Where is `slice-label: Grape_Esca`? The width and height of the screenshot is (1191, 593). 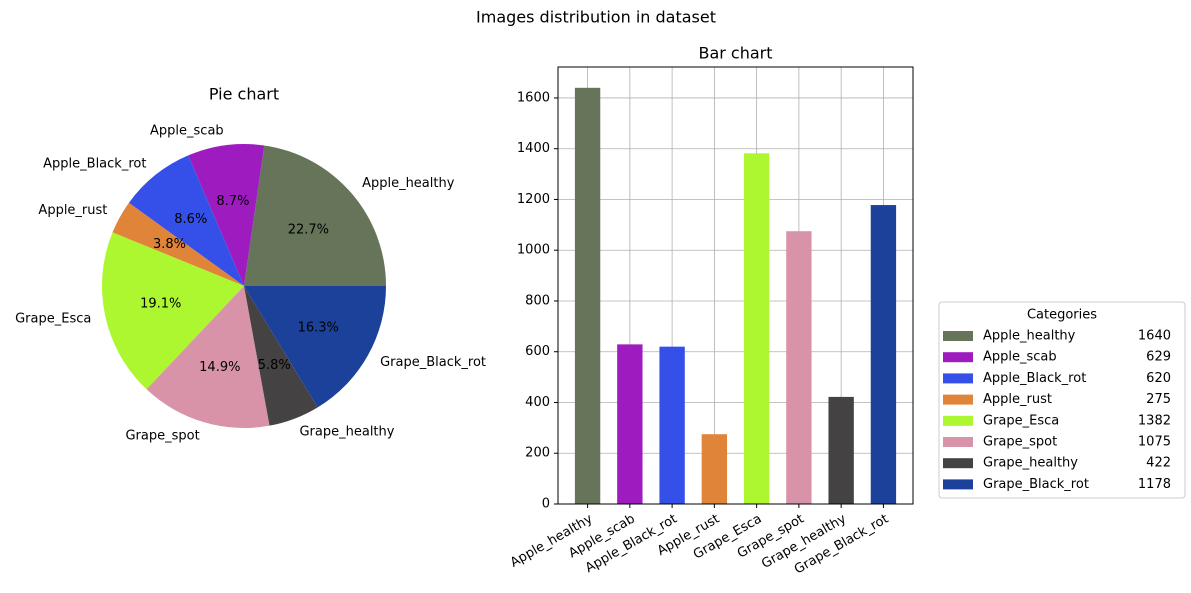 slice-label: Grape_Esca is located at coordinates (53, 319).